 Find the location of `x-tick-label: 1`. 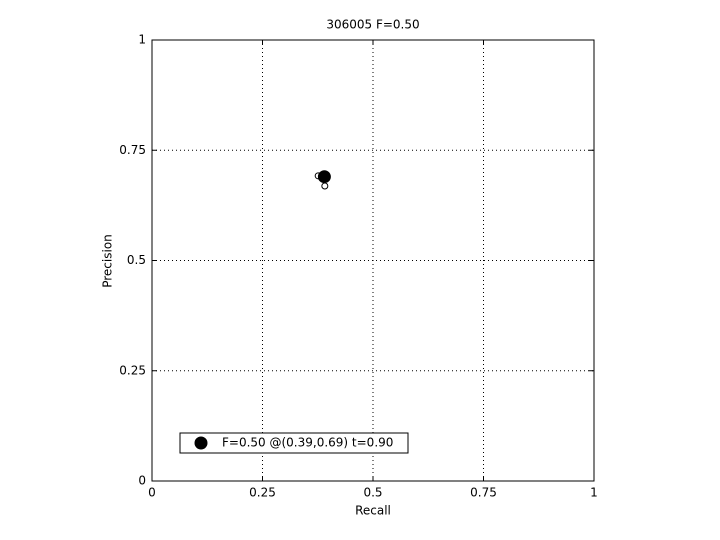

x-tick-label: 1 is located at coordinates (594, 493).